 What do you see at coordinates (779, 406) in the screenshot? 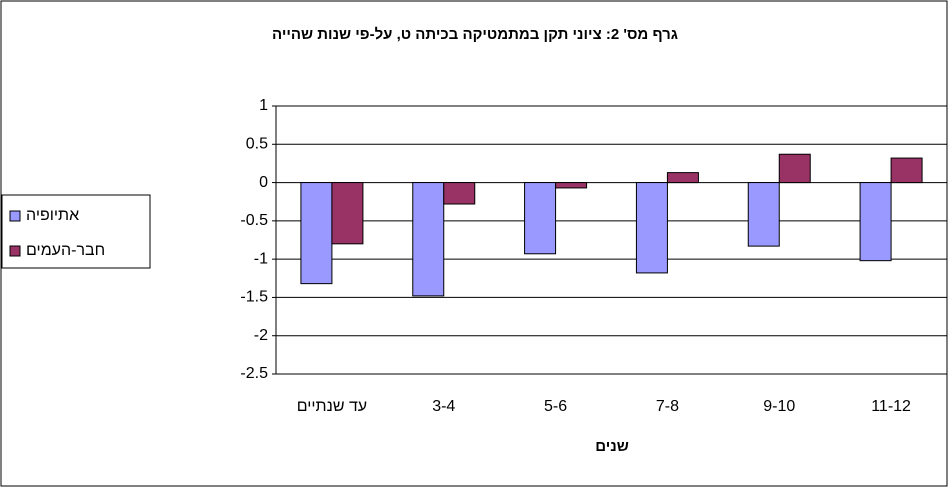
I see `x-tick-label: 9-10` at bounding box center [779, 406].